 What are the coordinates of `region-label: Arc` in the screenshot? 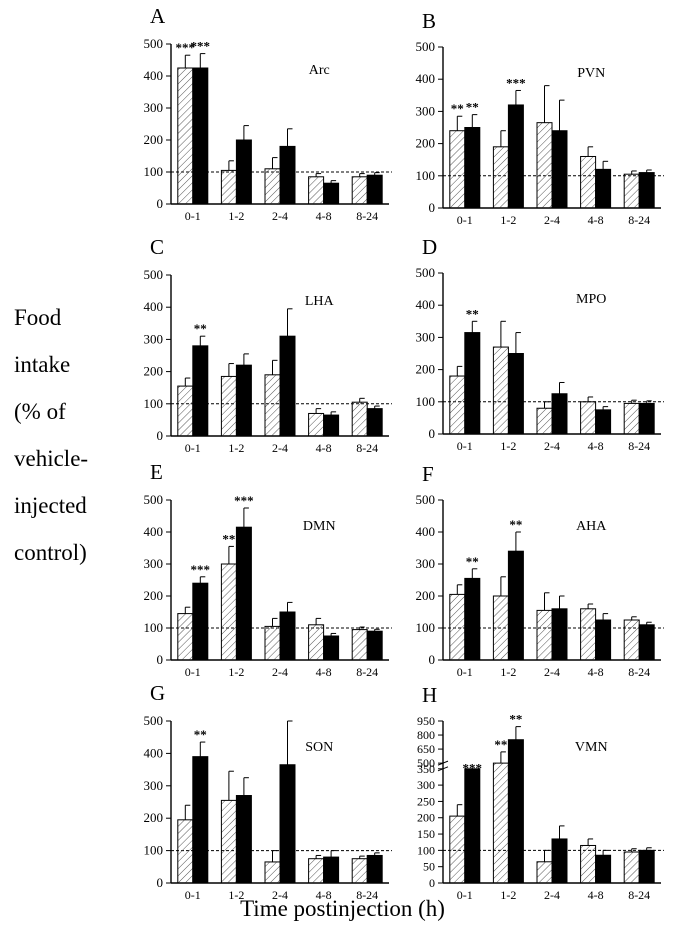 It's located at (319, 70).